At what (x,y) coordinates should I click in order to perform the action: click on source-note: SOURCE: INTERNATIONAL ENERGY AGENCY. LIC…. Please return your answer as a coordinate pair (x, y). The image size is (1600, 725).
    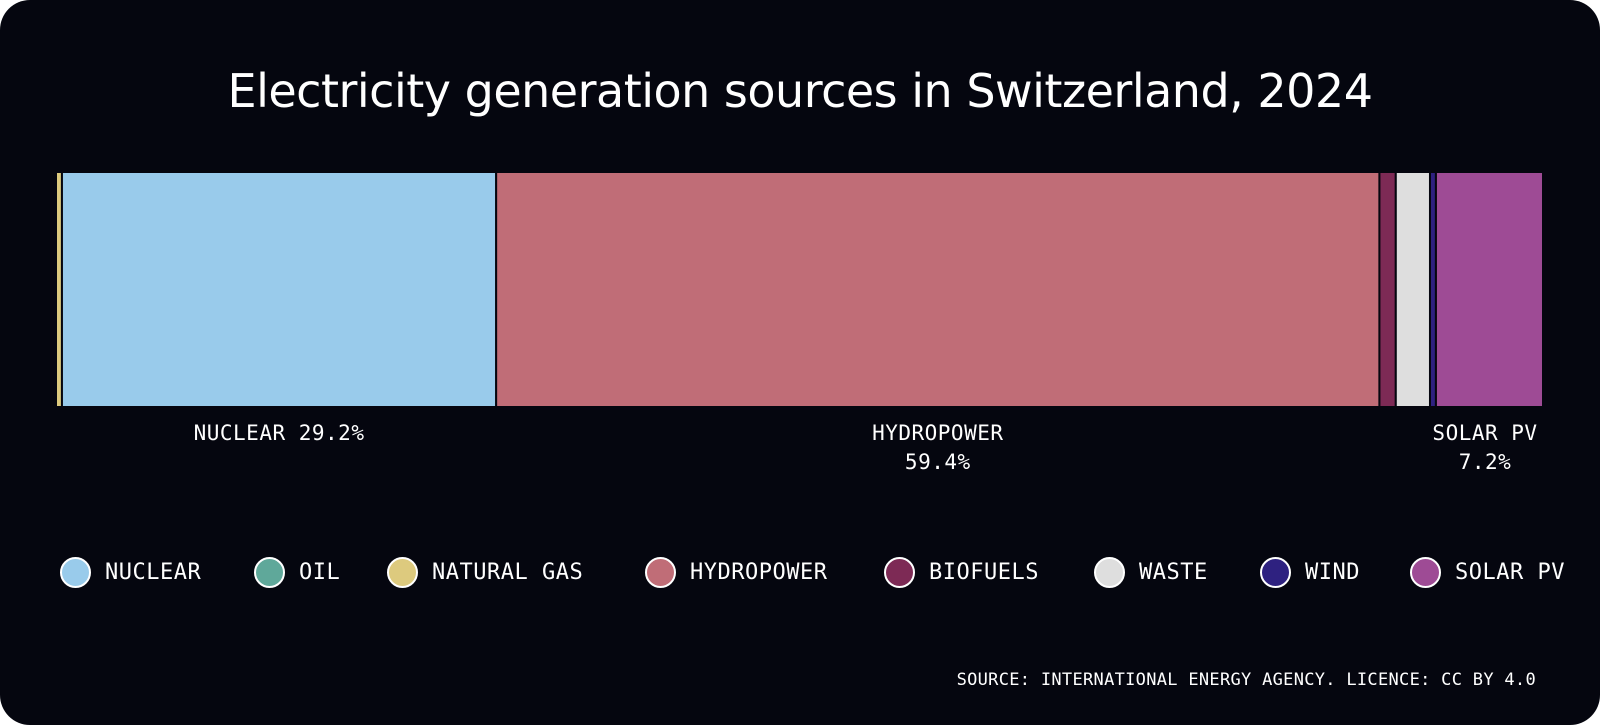
    Looking at the image, I should click on (1246, 680).